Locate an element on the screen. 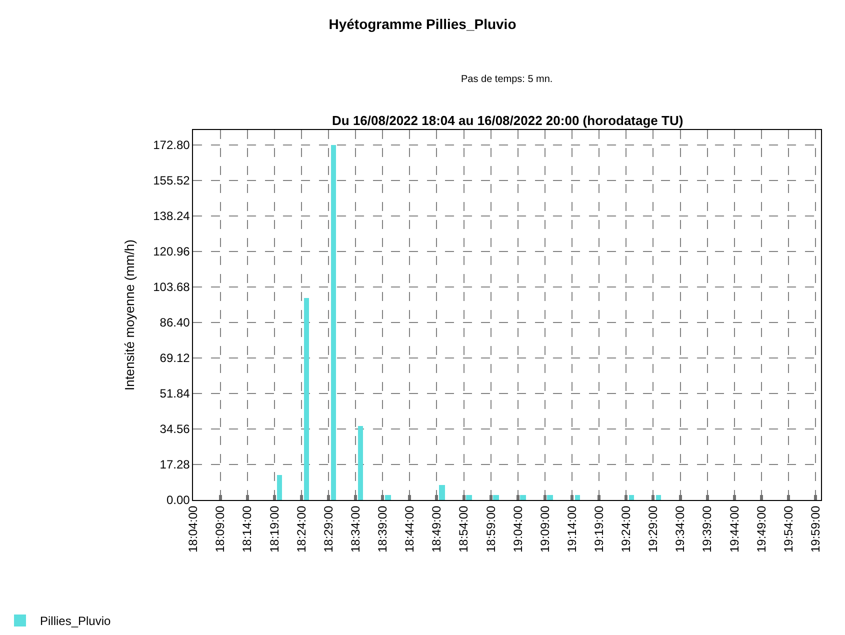  y-tick-label: 120.96 is located at coordinates (171, 251).